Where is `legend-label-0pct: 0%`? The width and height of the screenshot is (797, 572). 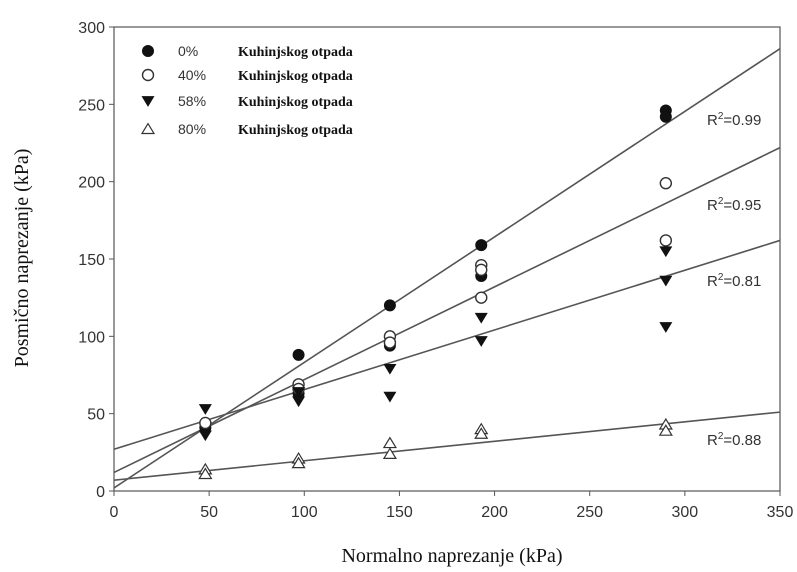 legend-label-0pct: 0% is located at coordinates (188, 51).